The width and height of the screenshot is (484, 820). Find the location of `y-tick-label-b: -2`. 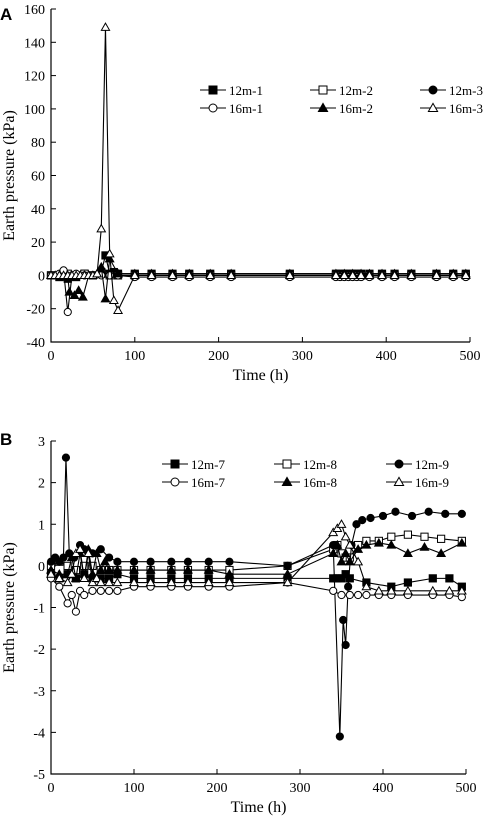

y-tick-label-b: -2 is located at coordinates (39, 650).